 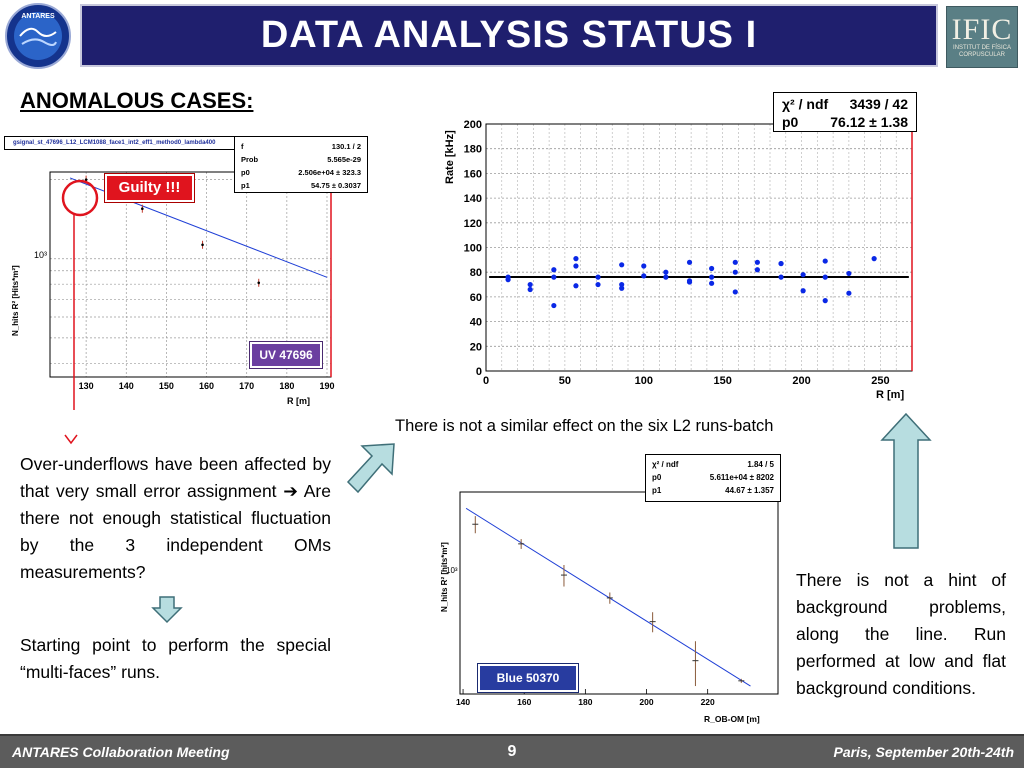 I want to click on bottom-stat-label-3: p1, so click(x=657, y=490).